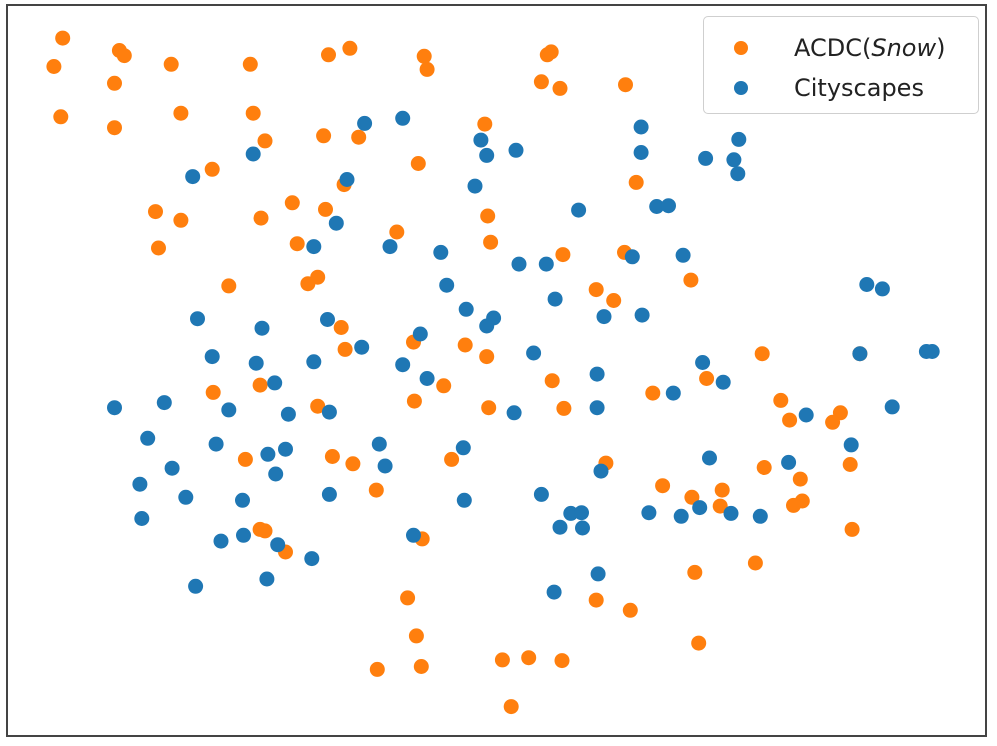 The width and height of the screenshot is (997, 746). Describe the element at coordinates (859, 88) in the screenshot. I see `legend-label-cityscapes: Cityscapes` at that location.